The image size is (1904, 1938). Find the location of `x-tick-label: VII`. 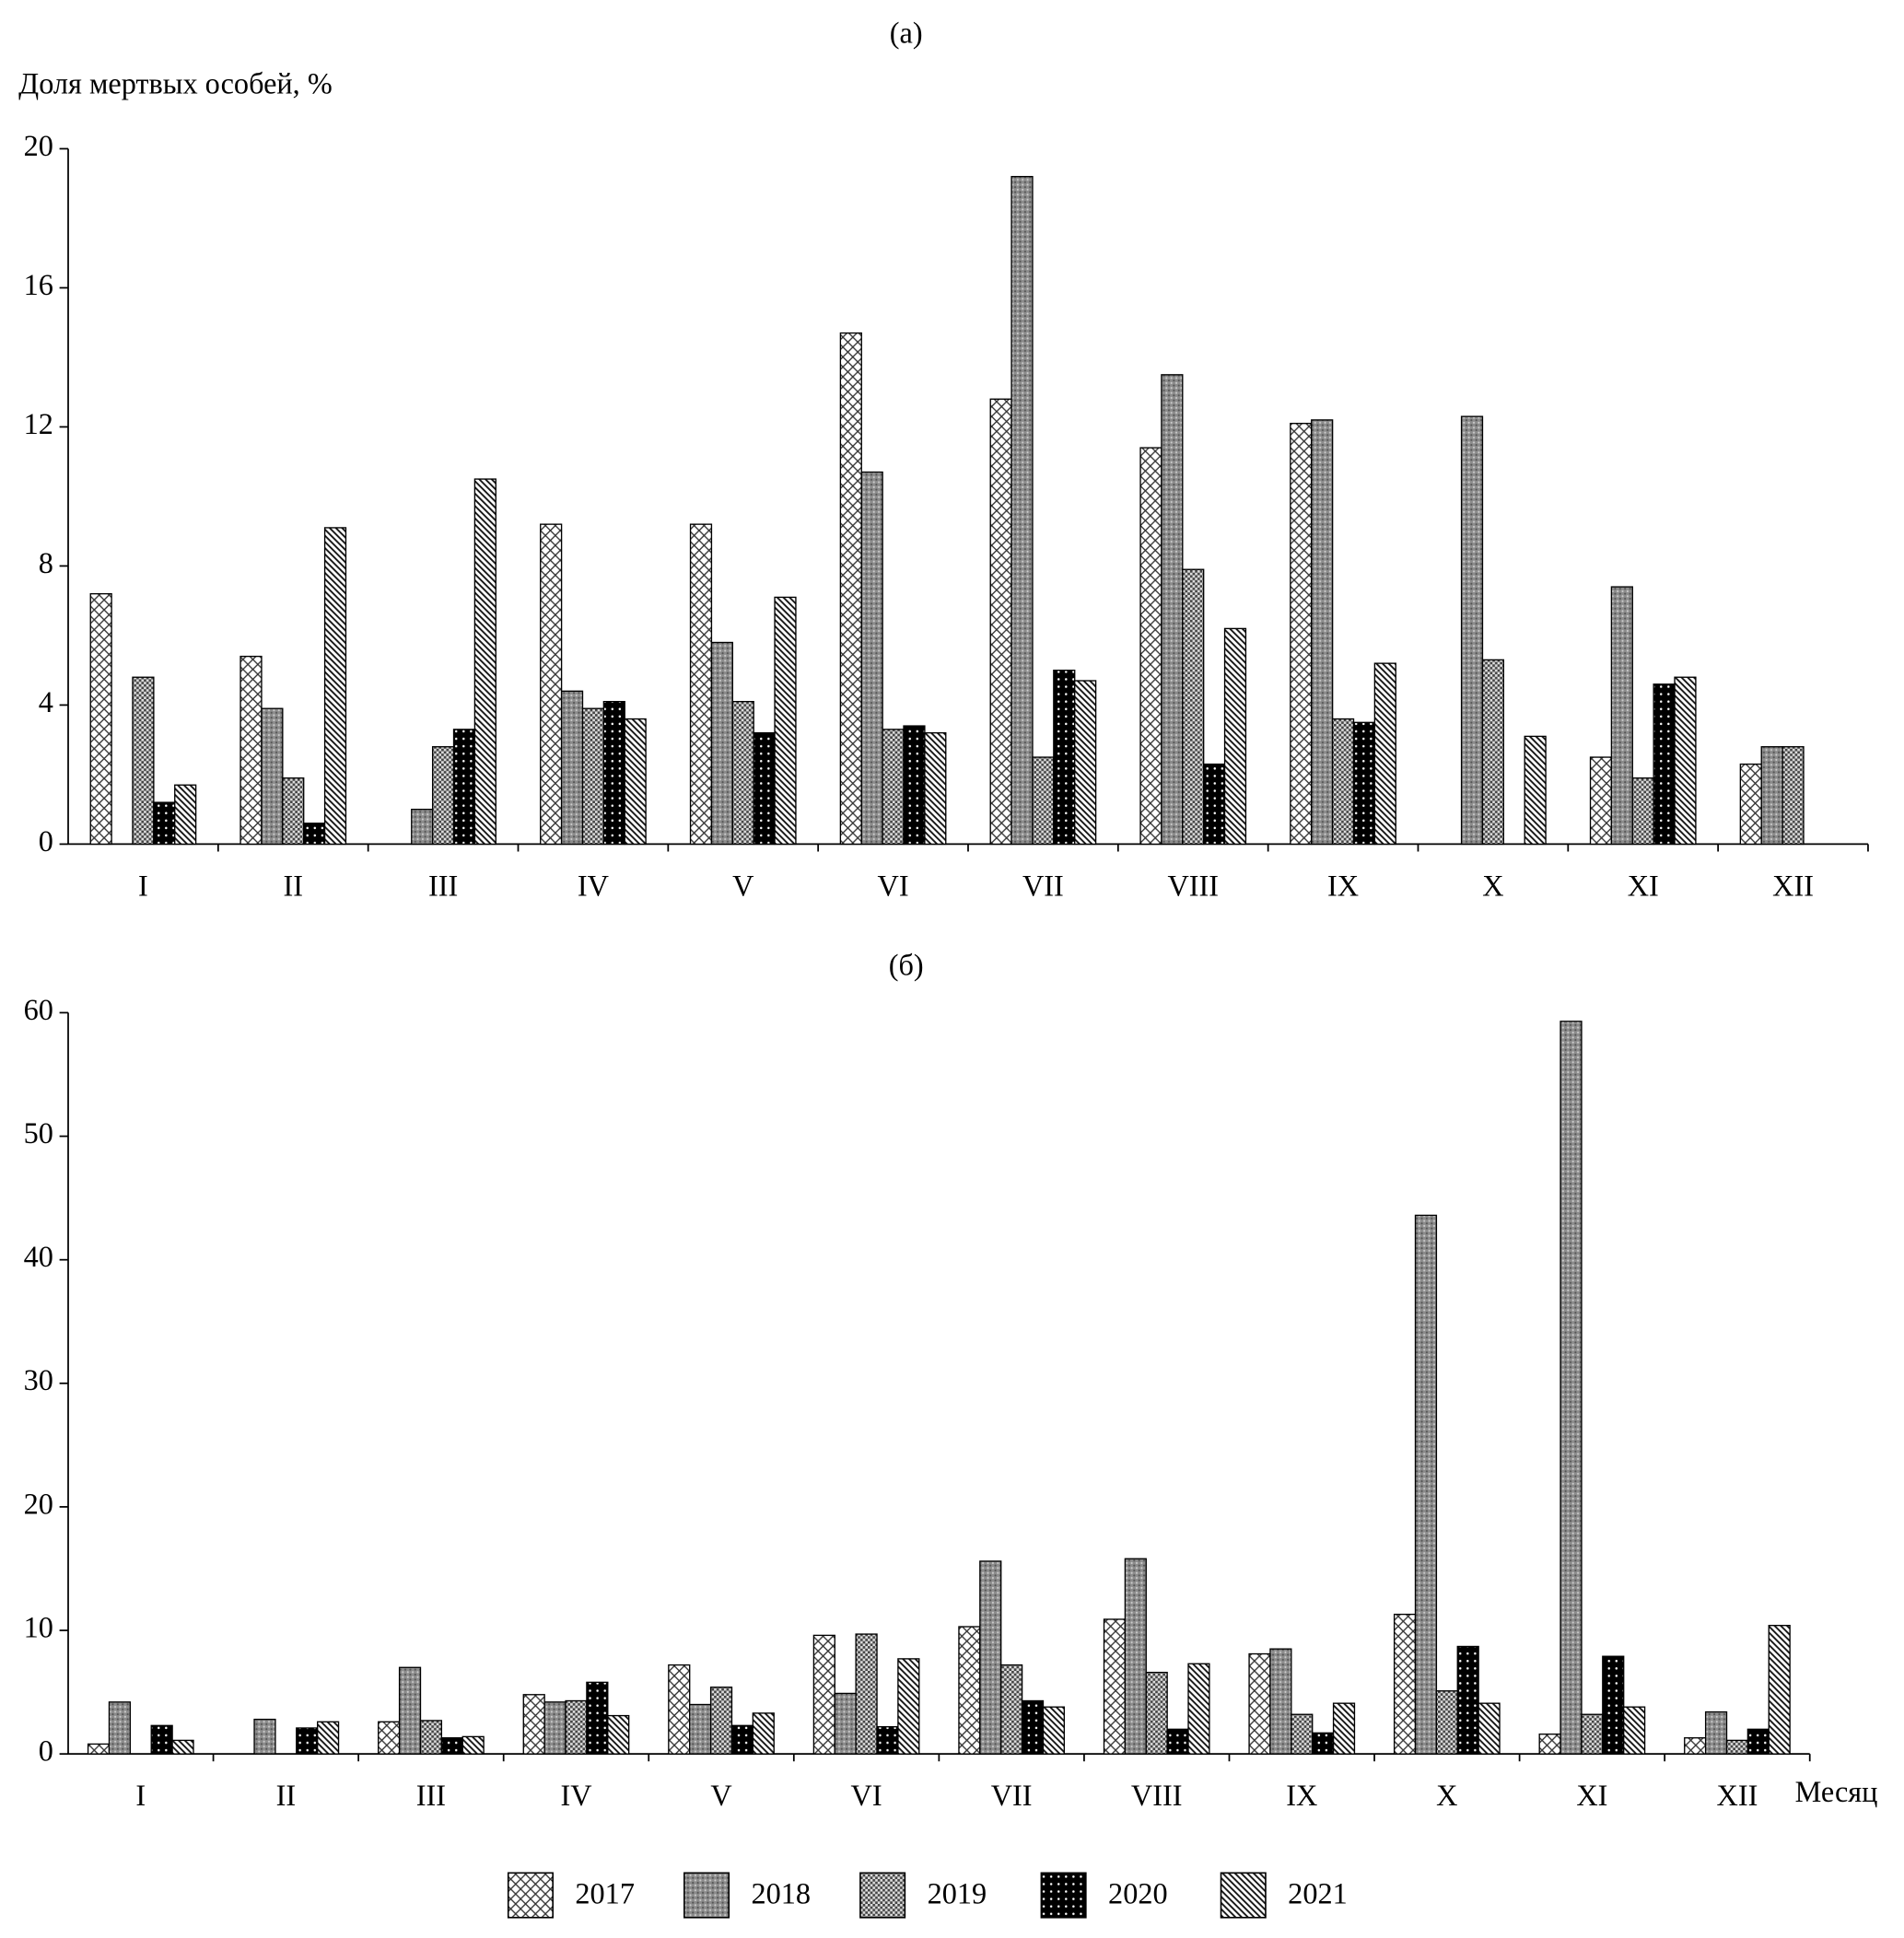

x-tick-label: VII is located at coordinates (1012, 1795).